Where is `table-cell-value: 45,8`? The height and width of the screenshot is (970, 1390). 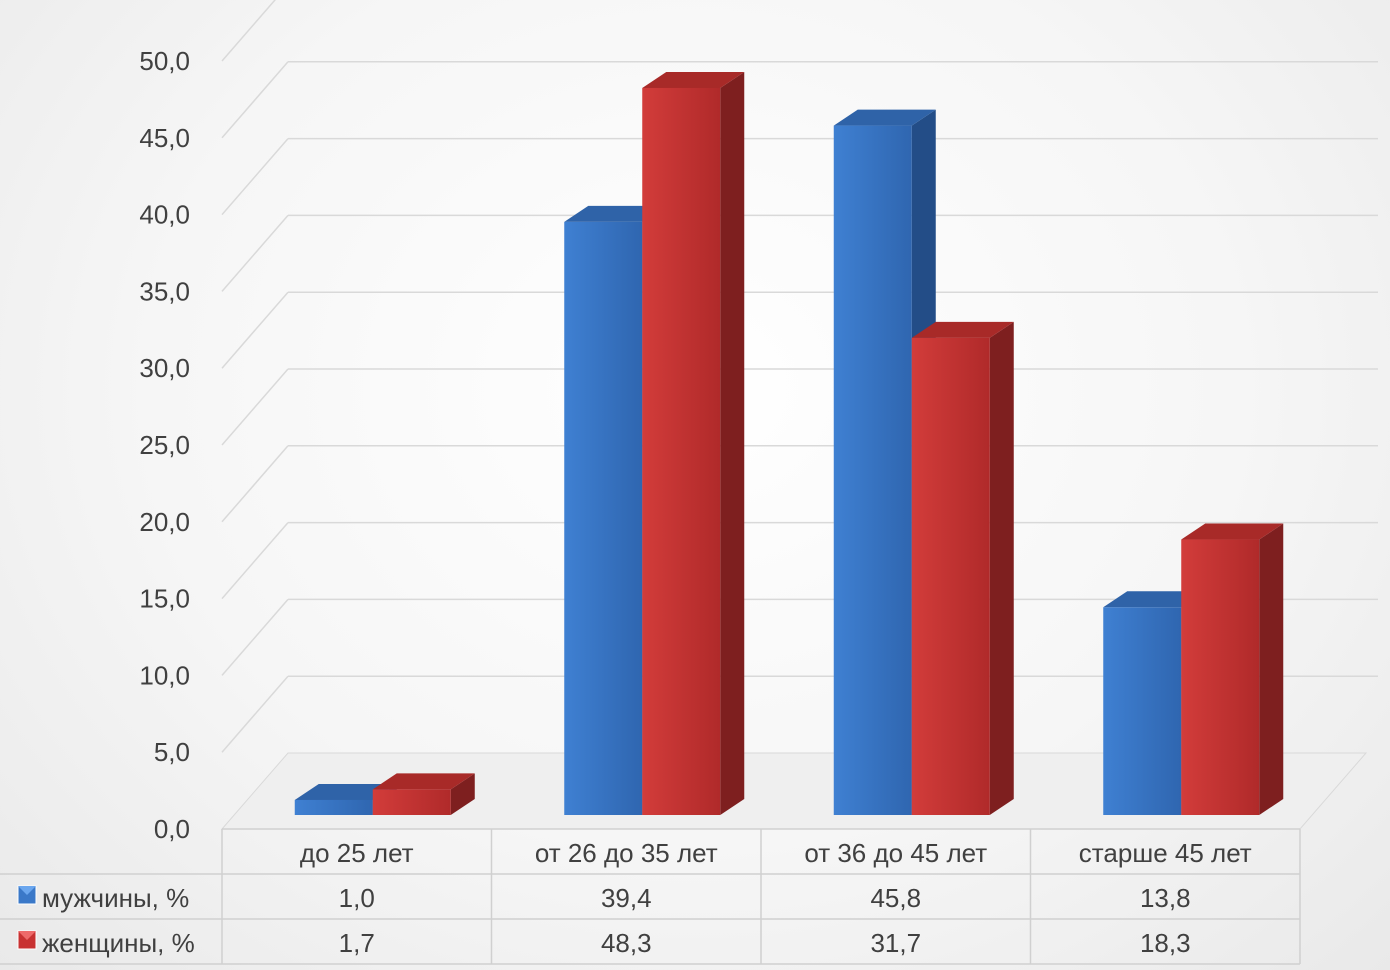 table-cell-value: 45,8 is located at coordinates (895, 898).